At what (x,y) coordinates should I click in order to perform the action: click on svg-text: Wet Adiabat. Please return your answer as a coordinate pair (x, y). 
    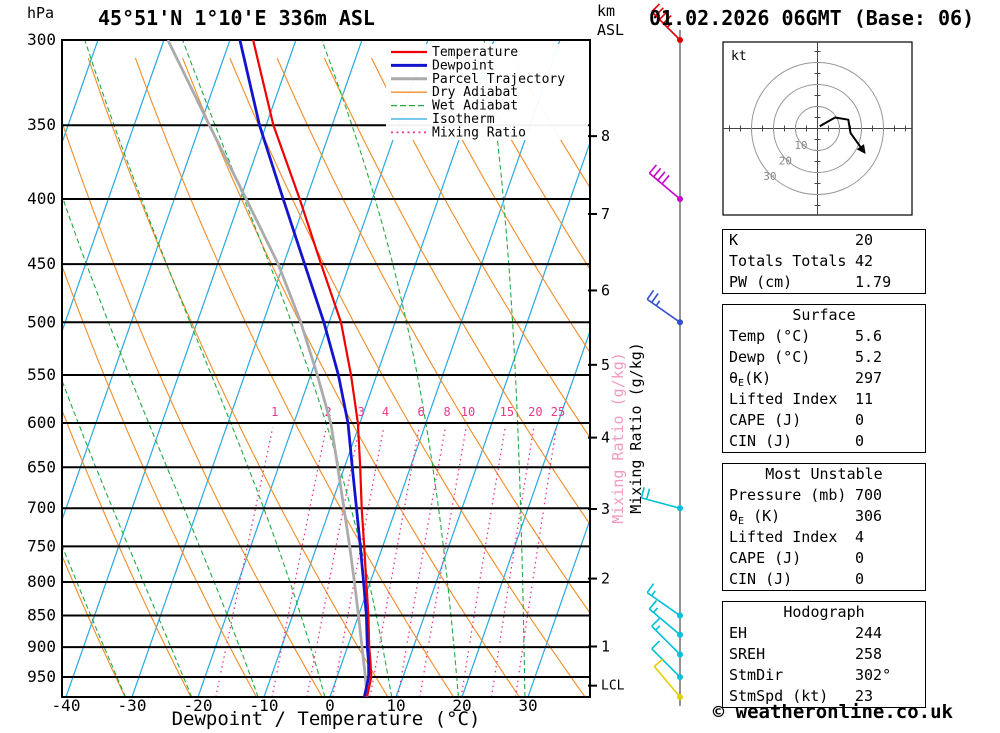
    Looking at the image, I should click on (475, 106).